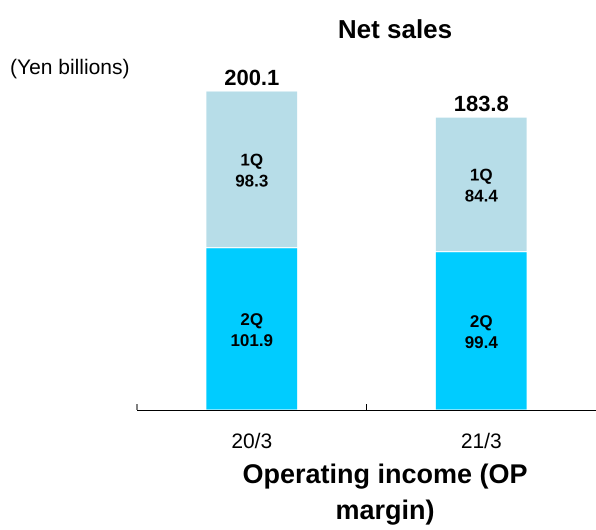 The width and height of the screenshot is (596, 530). Describe the element at coordinates (252, 340) in the screenshot. I see `data-label: 101.9` at that location.